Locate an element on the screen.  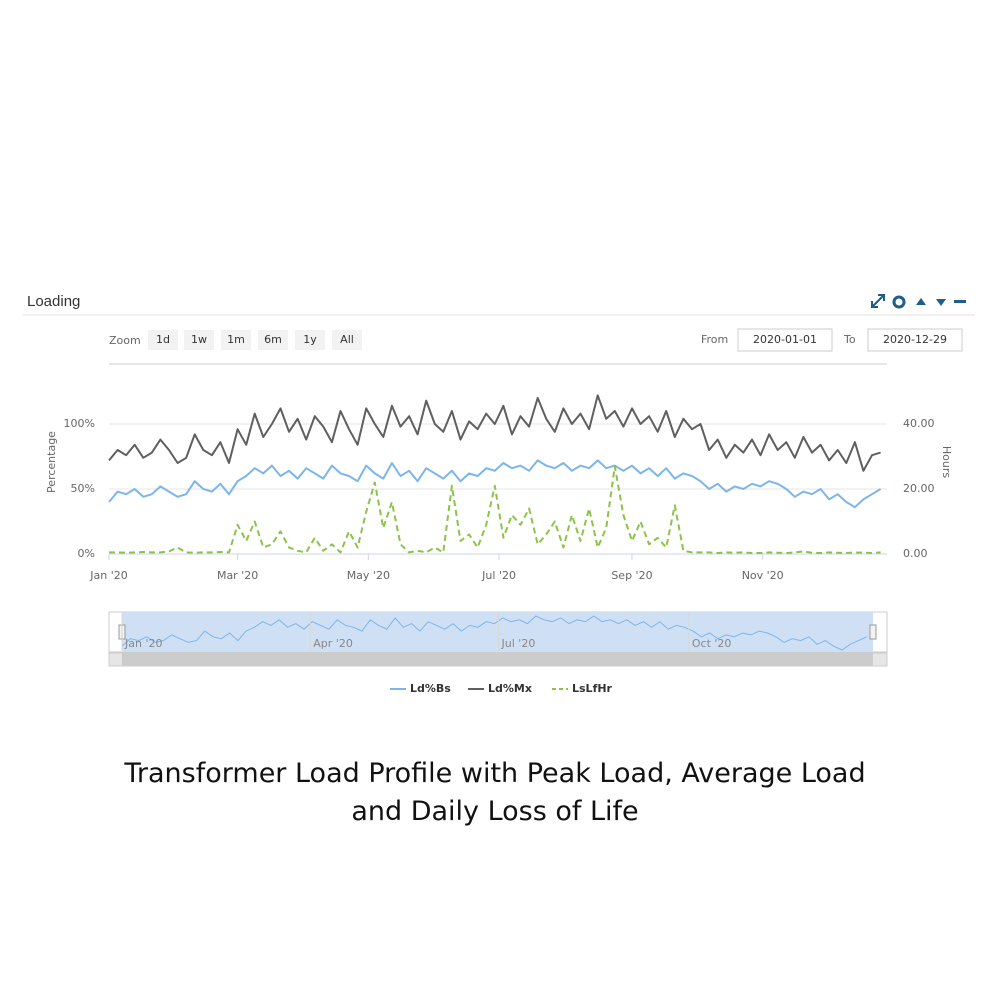
zoom-button-label: 1m is located at coordinates (236, 339).